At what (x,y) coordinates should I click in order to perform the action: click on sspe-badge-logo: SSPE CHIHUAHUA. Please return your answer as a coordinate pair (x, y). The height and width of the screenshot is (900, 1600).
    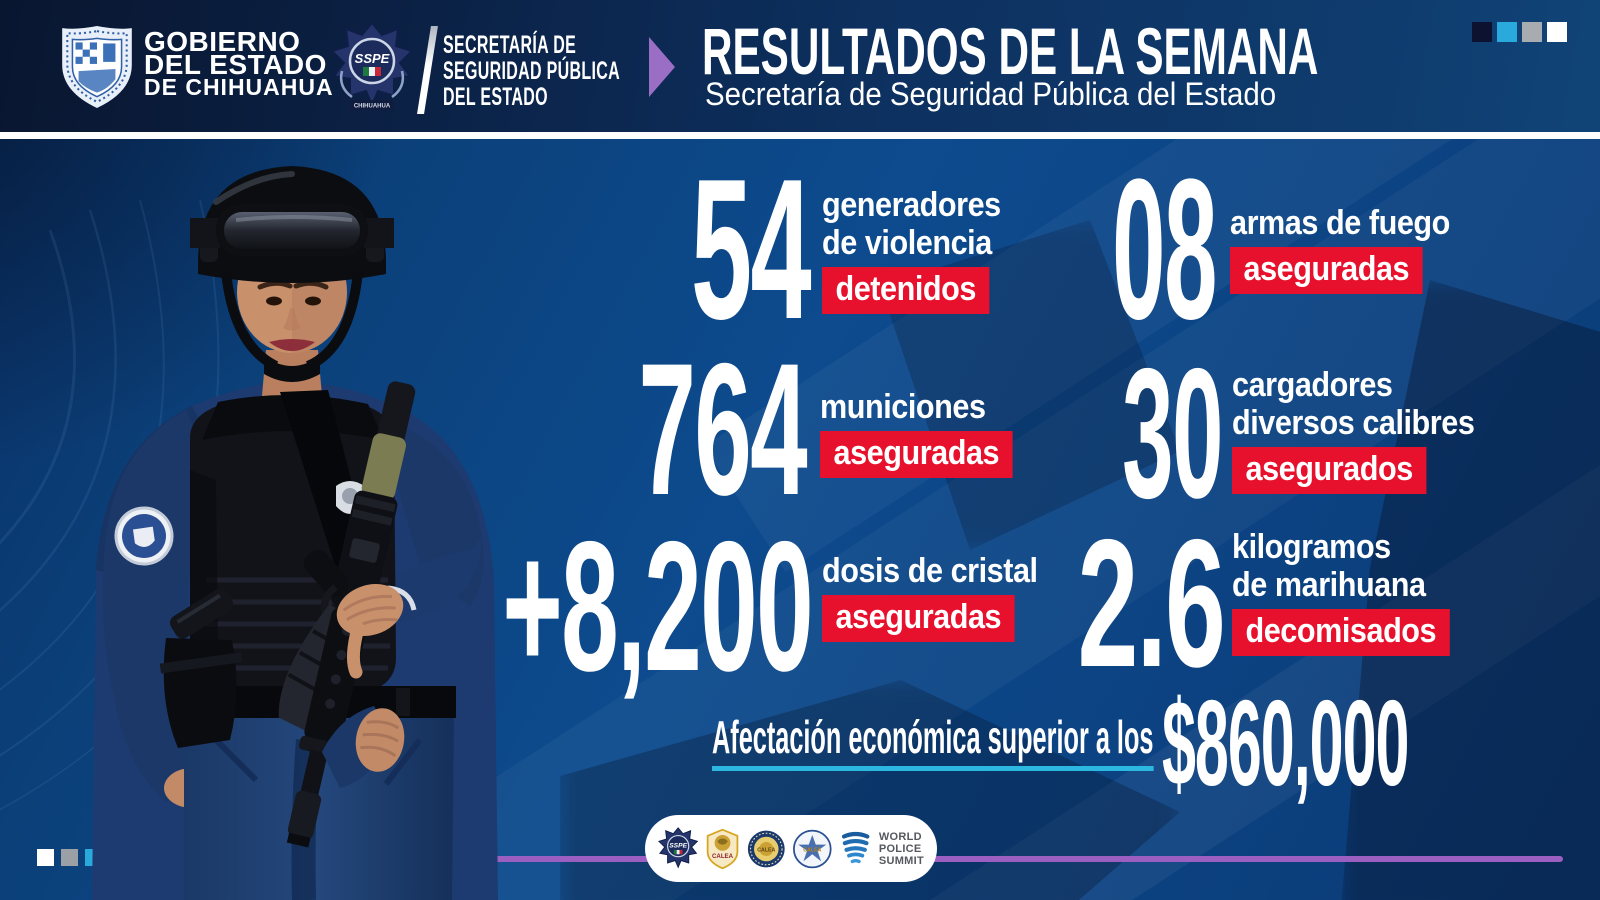
    Looking at the image, I should click on (372, 65).